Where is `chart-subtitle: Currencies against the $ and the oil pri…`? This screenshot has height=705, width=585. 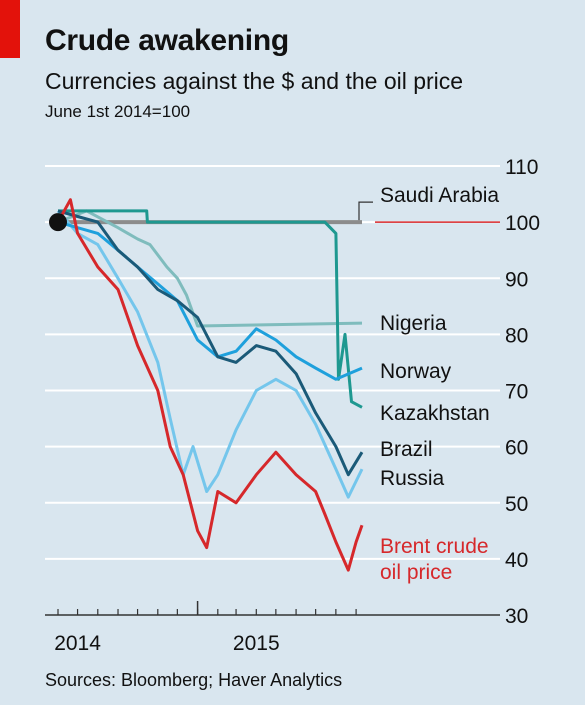
chart-subtitle: Currencies against the $ and the oil pri… is located at coordinates (254, 81).